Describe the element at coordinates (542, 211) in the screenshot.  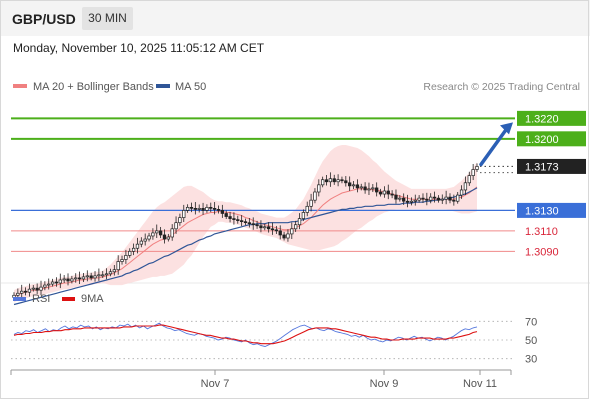
I see `level-label-2: 1.3130` at that location.